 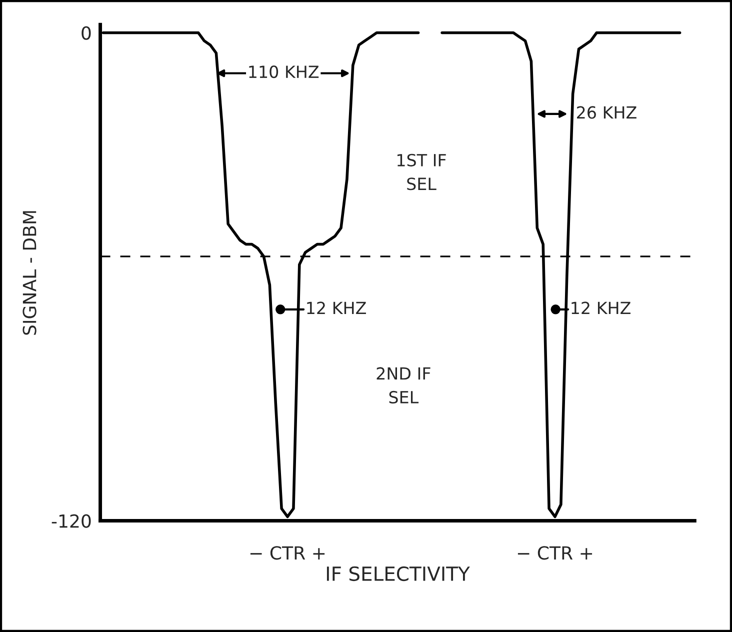 What do you see at coordinates (29, 273) in the screenshot?
I see `y-axis-title: SIGNAL - DBM` at bounding box center [29, 273].